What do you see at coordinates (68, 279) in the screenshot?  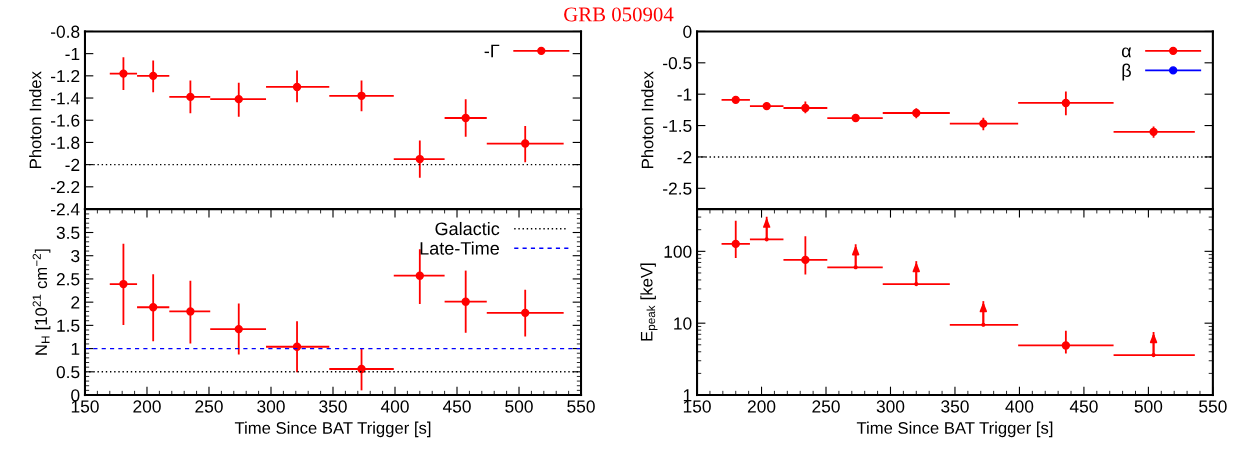 I see `y-tick-label: 2.5` at bounding box center [68, 279].